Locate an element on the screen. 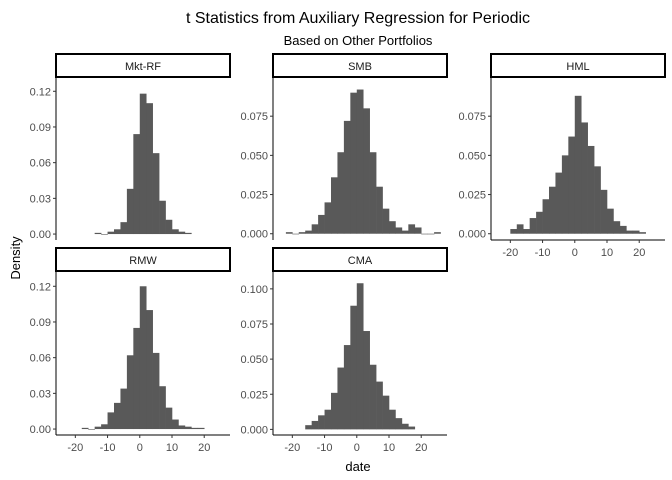  facet-strip-label: SMB is located at coordinates (360, 67).